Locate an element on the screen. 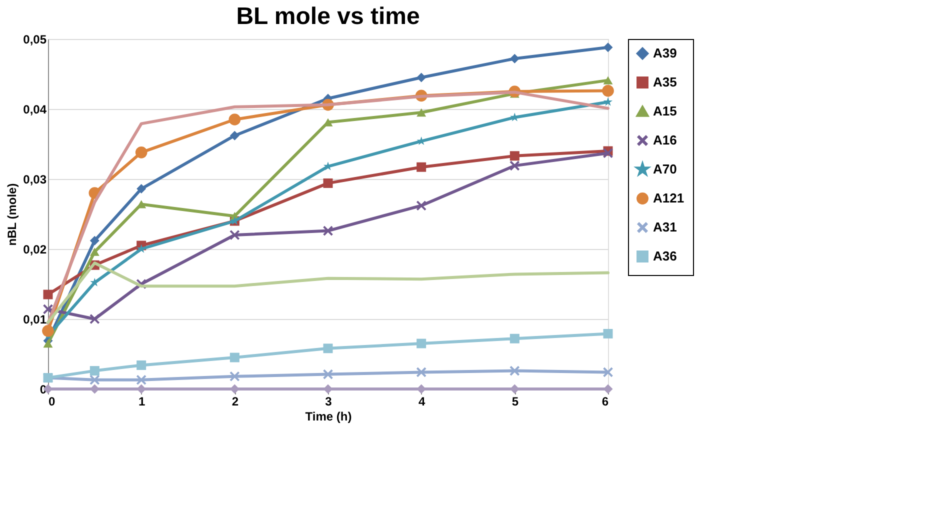 The image size is (930, 521). x-tick-label: 2 is located at coordinates (235, 401).